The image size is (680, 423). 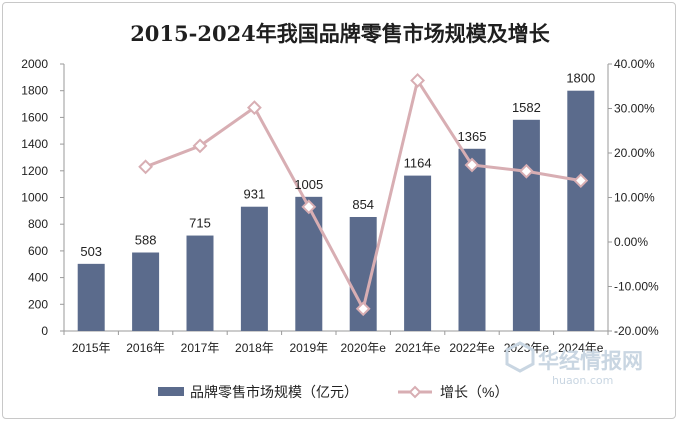 I want to click on legend-bar-swatch, so click(x=171, y=391).